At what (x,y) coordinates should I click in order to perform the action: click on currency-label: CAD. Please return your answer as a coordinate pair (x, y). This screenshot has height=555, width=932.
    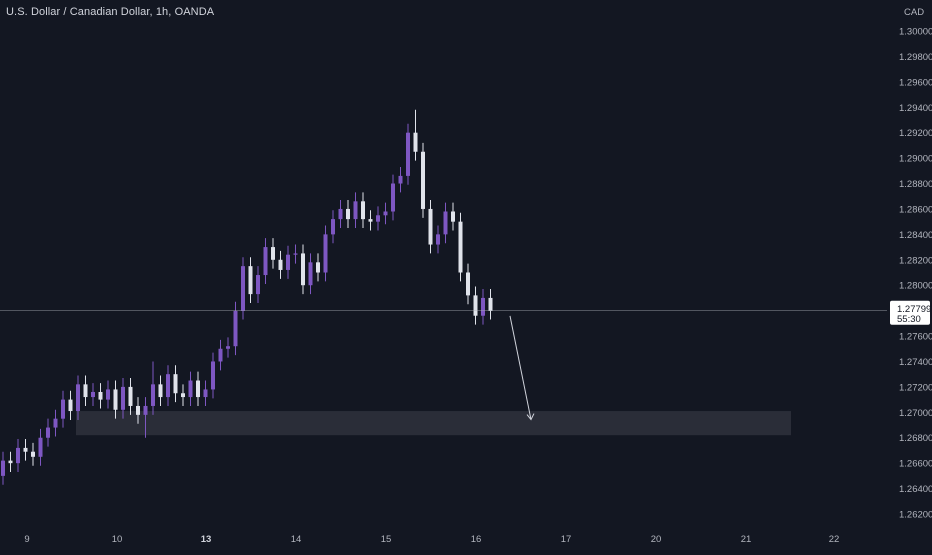
    Looking at the image, I should click on (914, 12).